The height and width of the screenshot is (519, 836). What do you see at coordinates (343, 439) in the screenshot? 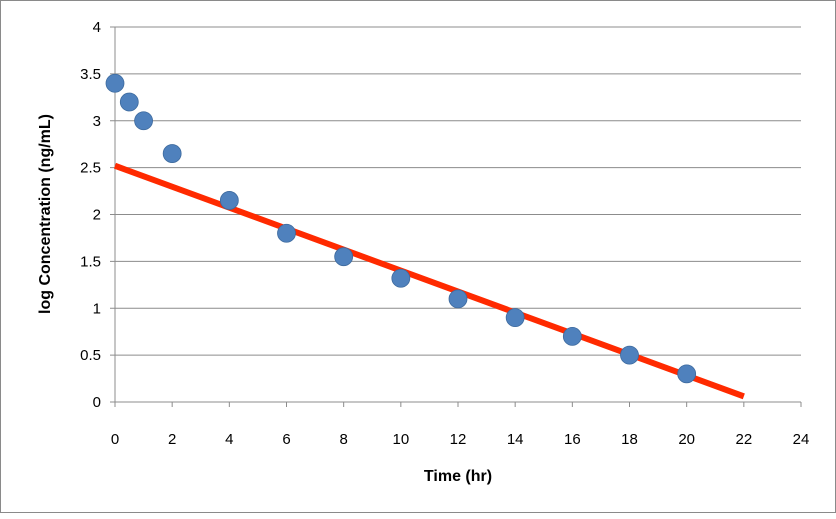
I see `x-tick-label: 8` at bounding box center [343, 439].